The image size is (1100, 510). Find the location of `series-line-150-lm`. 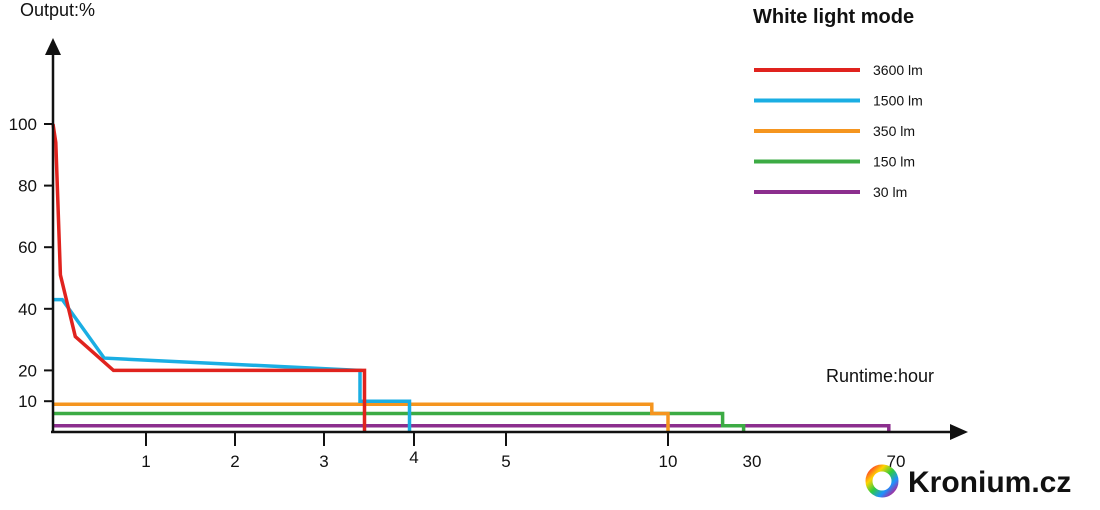

series-line-150-lm is located at coordinates (399, 421).